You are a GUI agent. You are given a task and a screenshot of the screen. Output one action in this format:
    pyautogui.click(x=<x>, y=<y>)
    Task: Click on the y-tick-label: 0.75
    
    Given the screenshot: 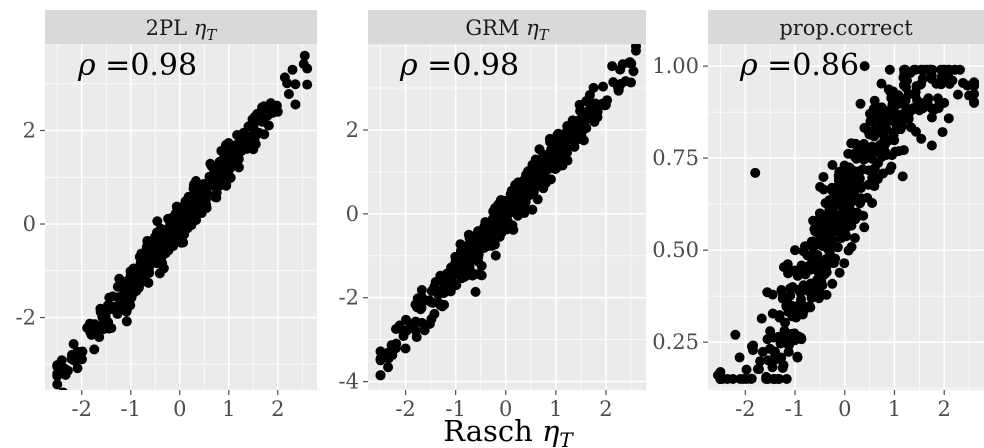 What is the action you would take?
    pyautogui.click(x=675, y=158)
    